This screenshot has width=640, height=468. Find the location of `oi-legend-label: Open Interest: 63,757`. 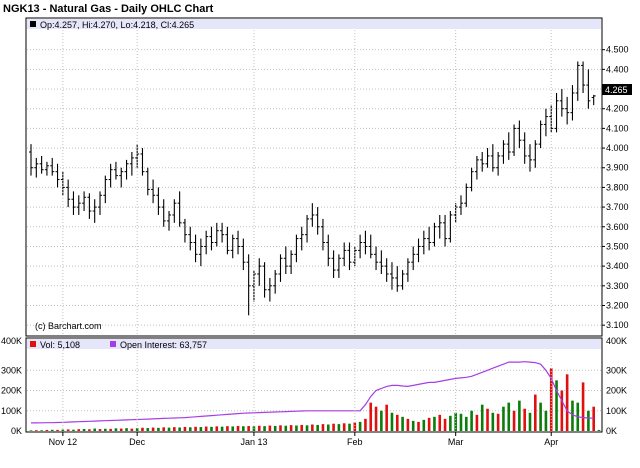

oi-legend-label: Open Interest: 63,757 is located at coordinates (163, 345).